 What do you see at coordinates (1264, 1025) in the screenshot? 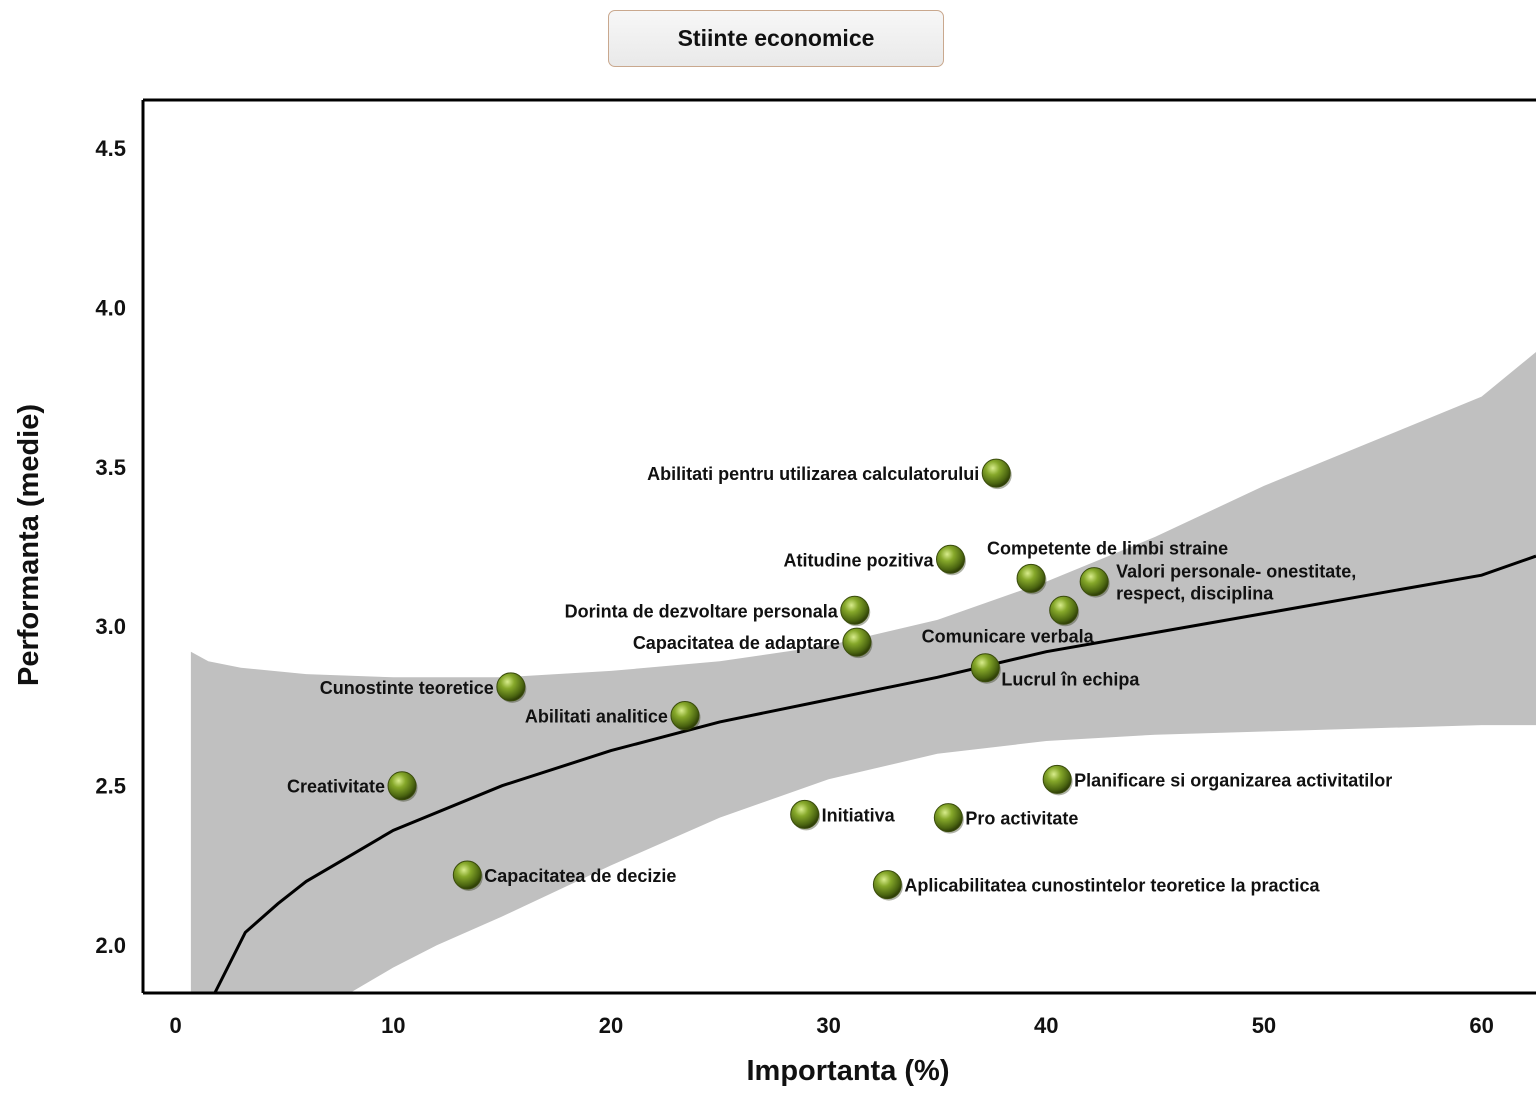
I see `x-tick-label: 50` at bounding box center [1264, 1025].